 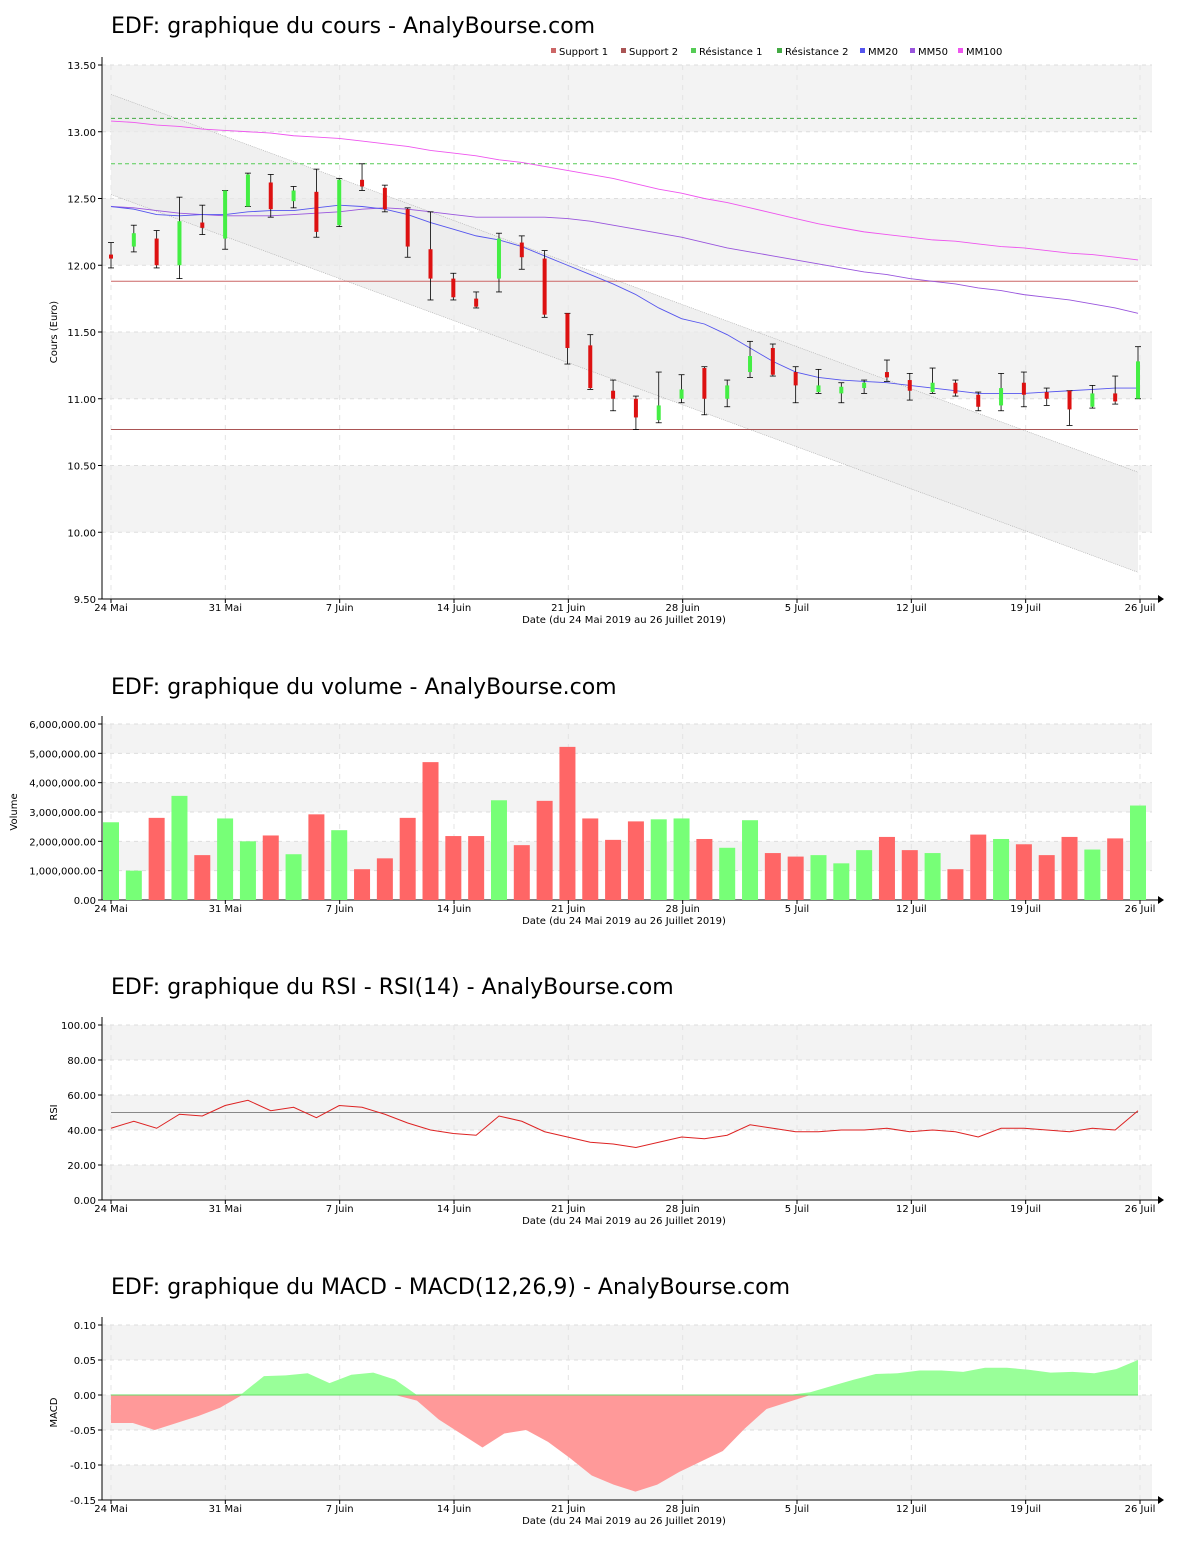 I want to click on mm20-line, so click(x=624, y=299).